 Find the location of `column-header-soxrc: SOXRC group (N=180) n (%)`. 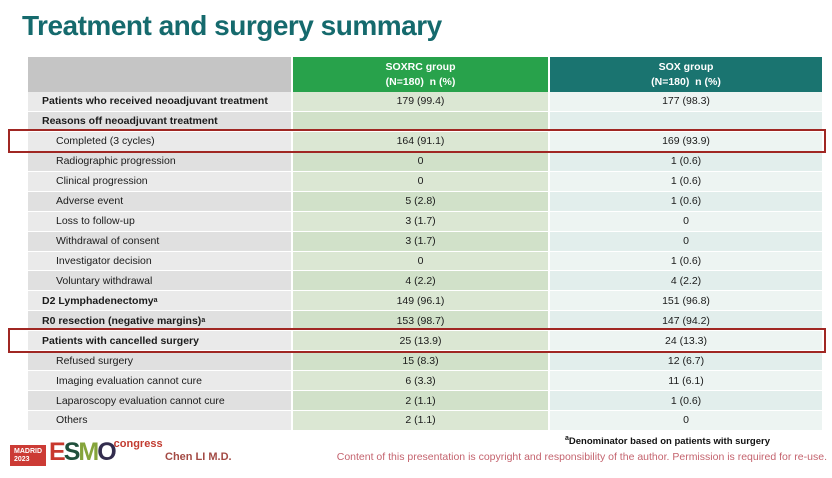

column-header-soxrc: SOXRC group (N=180) n (%) is located at coordinates (421, 74).